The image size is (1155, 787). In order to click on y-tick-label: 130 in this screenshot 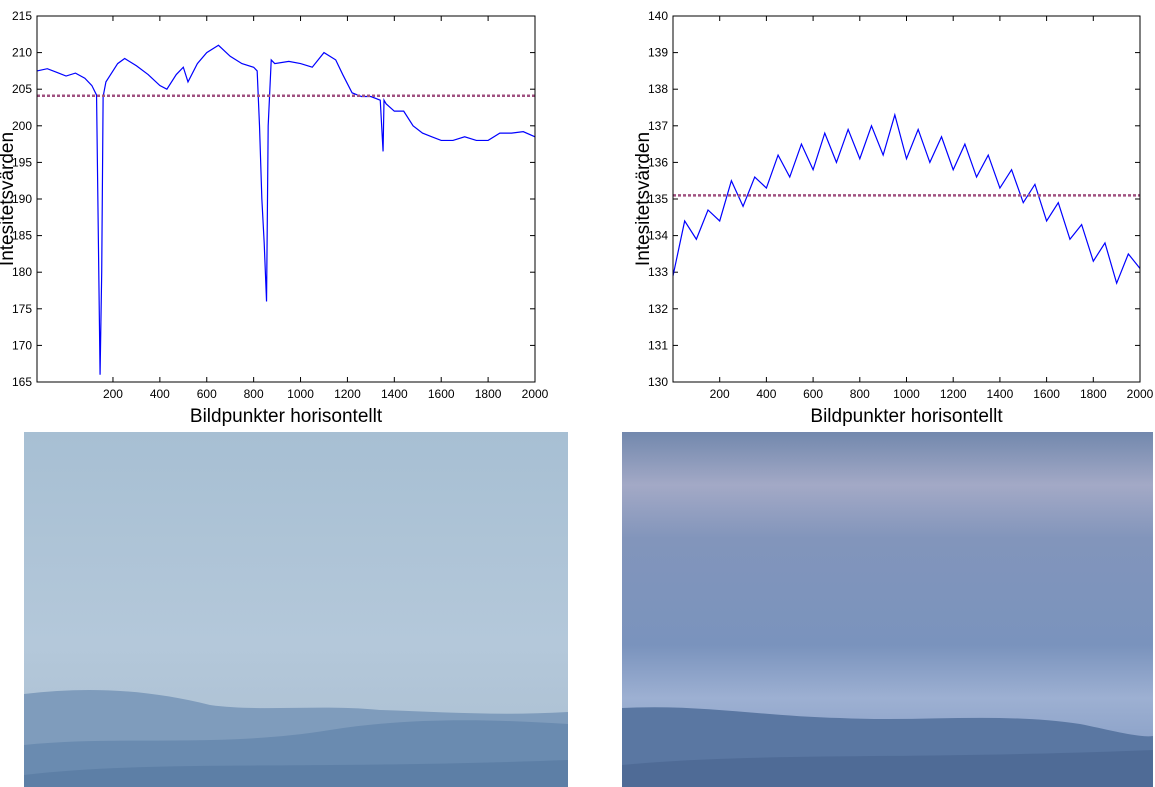, I will do `click(658, 382)`.